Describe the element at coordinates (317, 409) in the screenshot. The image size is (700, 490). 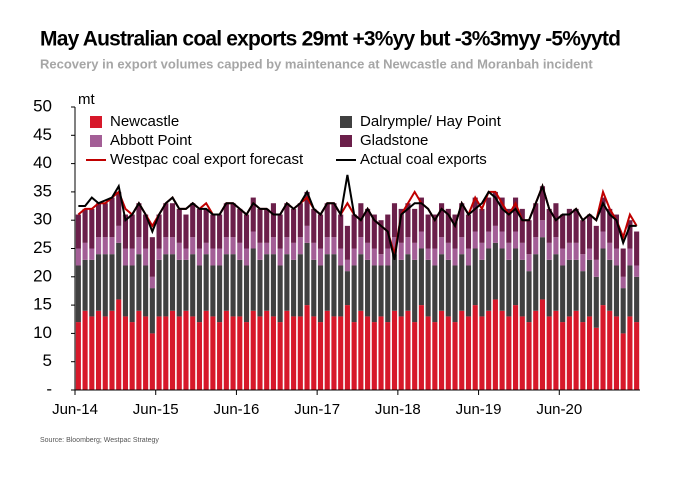
I see `x-tick-label: Jun-17` at that location.